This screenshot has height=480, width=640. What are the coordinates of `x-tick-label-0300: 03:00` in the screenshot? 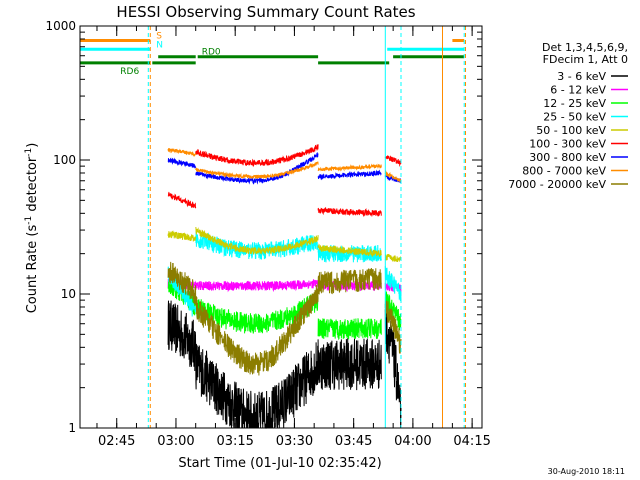 It's located at (175, 441).